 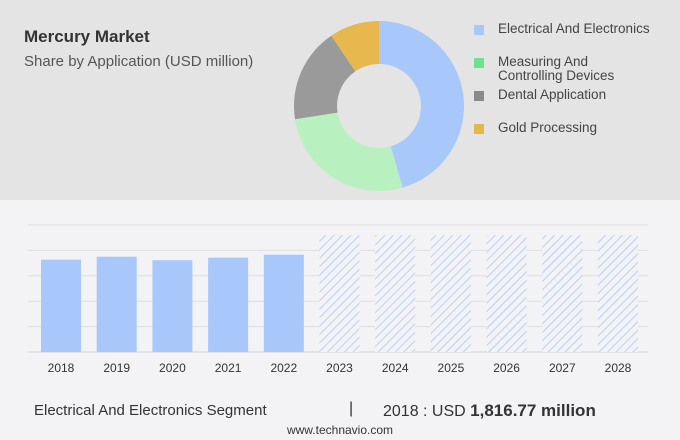 What do you see at coordinates (150, 410) in the screenshot?
I see `footer-segment: Electrical And Electronics Segment` at bounding box center [150, 410].